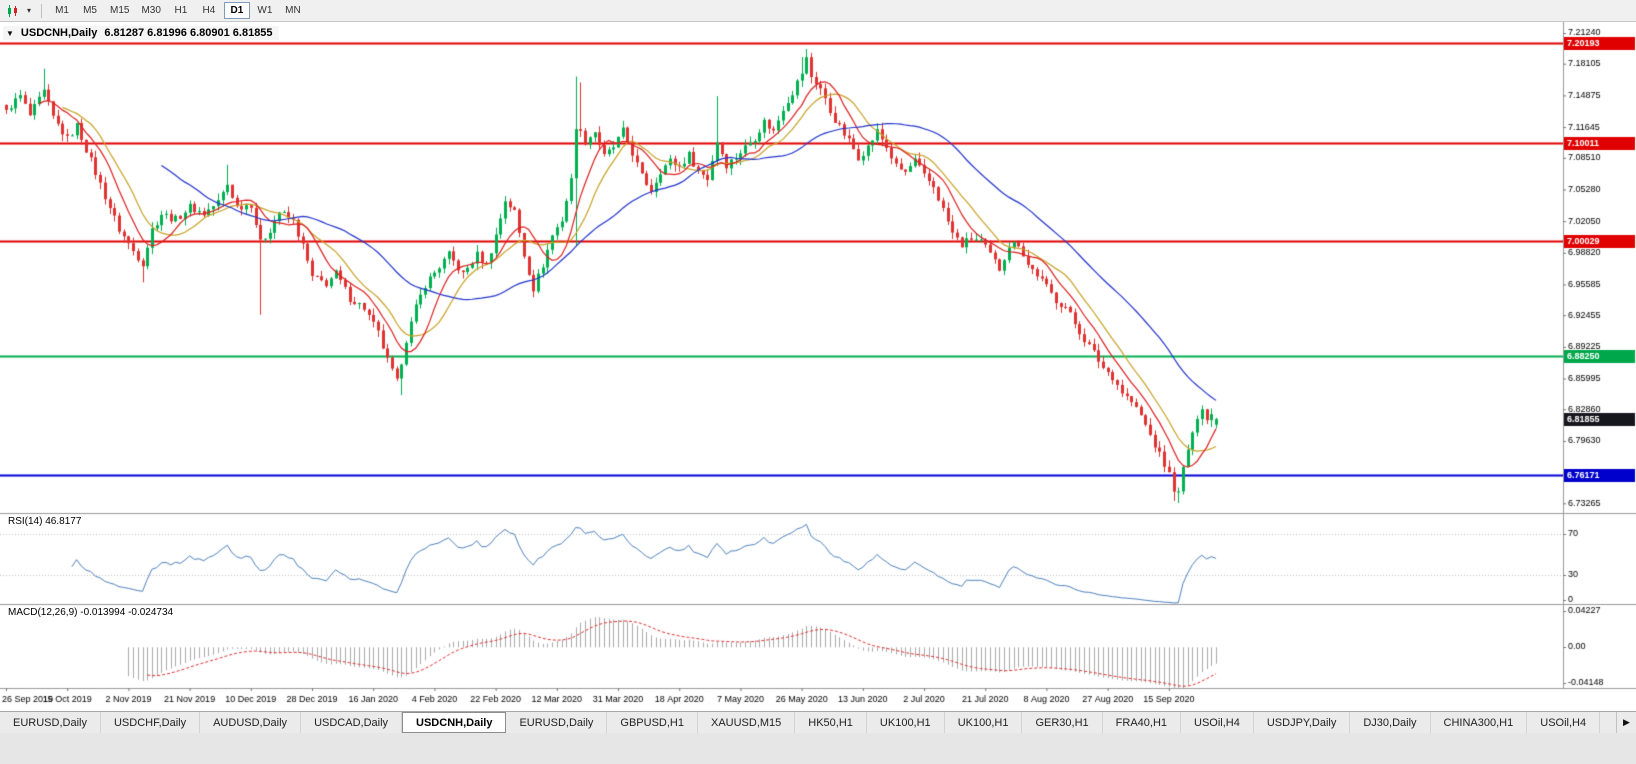  I want to click on chart-tab-usdchf-daily: USDCHF,Daily, so click(151, 722).